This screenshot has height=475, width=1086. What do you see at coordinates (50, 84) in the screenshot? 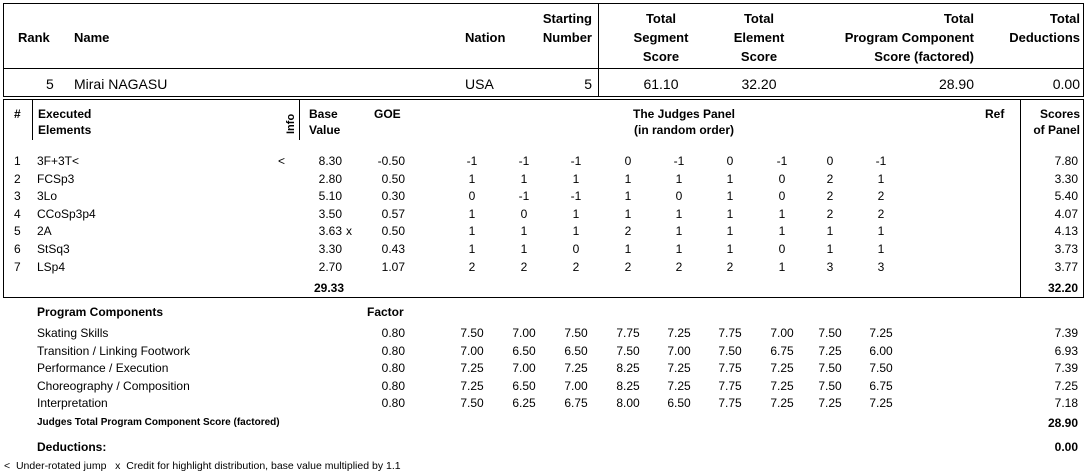
I see `rank-value: 5` at bounding box center [50, 84].